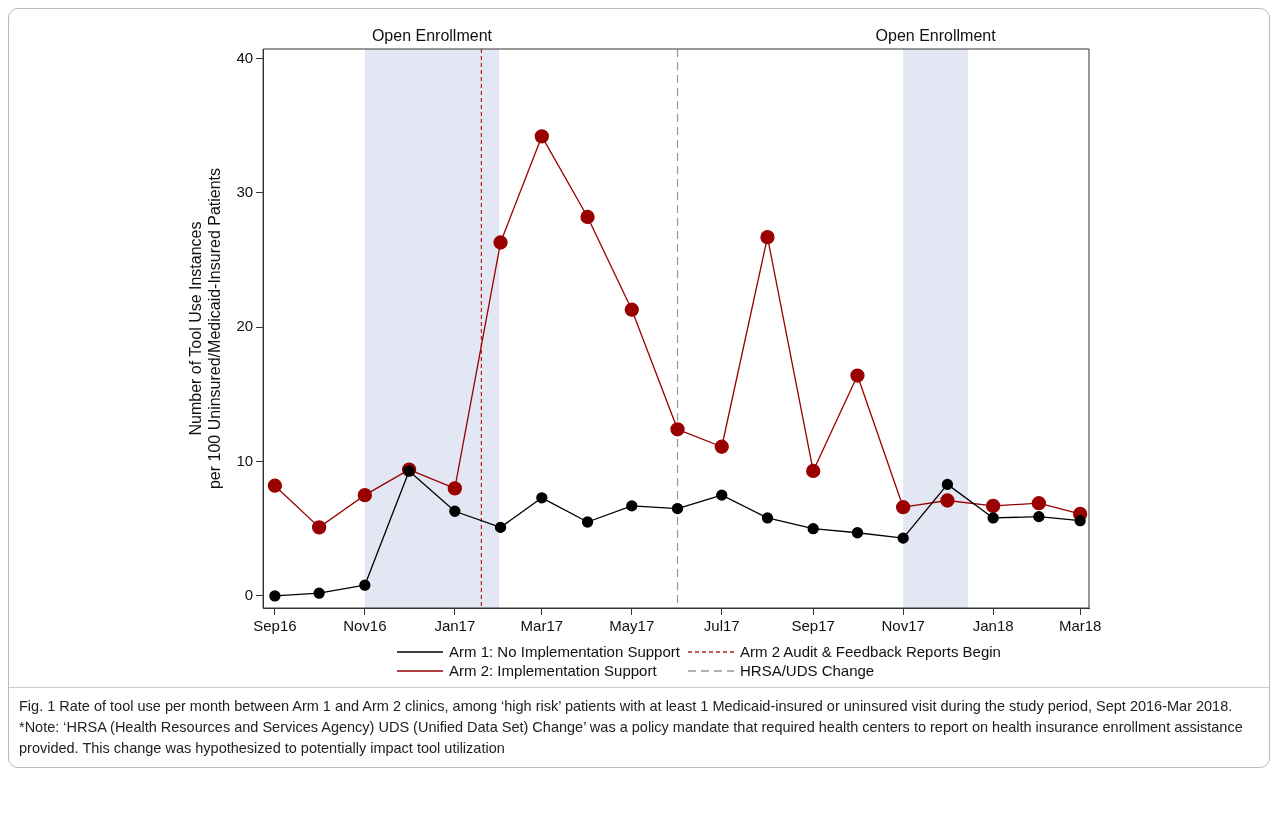  Describe the element at coordinates (564, 651) in the screenshot. I see `legend-label: Arm 1: No Implementation Support` at that location.